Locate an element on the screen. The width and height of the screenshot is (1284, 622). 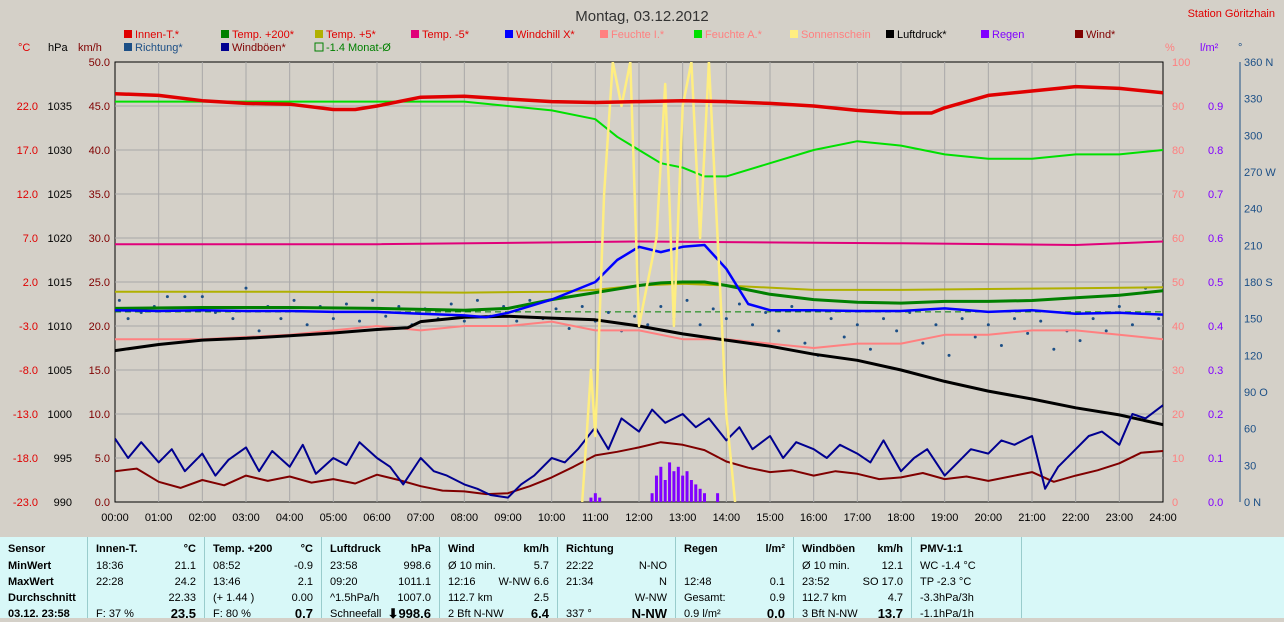
stats-row-3: F: 37 % 23.5 is located at coordinates (146, 614).